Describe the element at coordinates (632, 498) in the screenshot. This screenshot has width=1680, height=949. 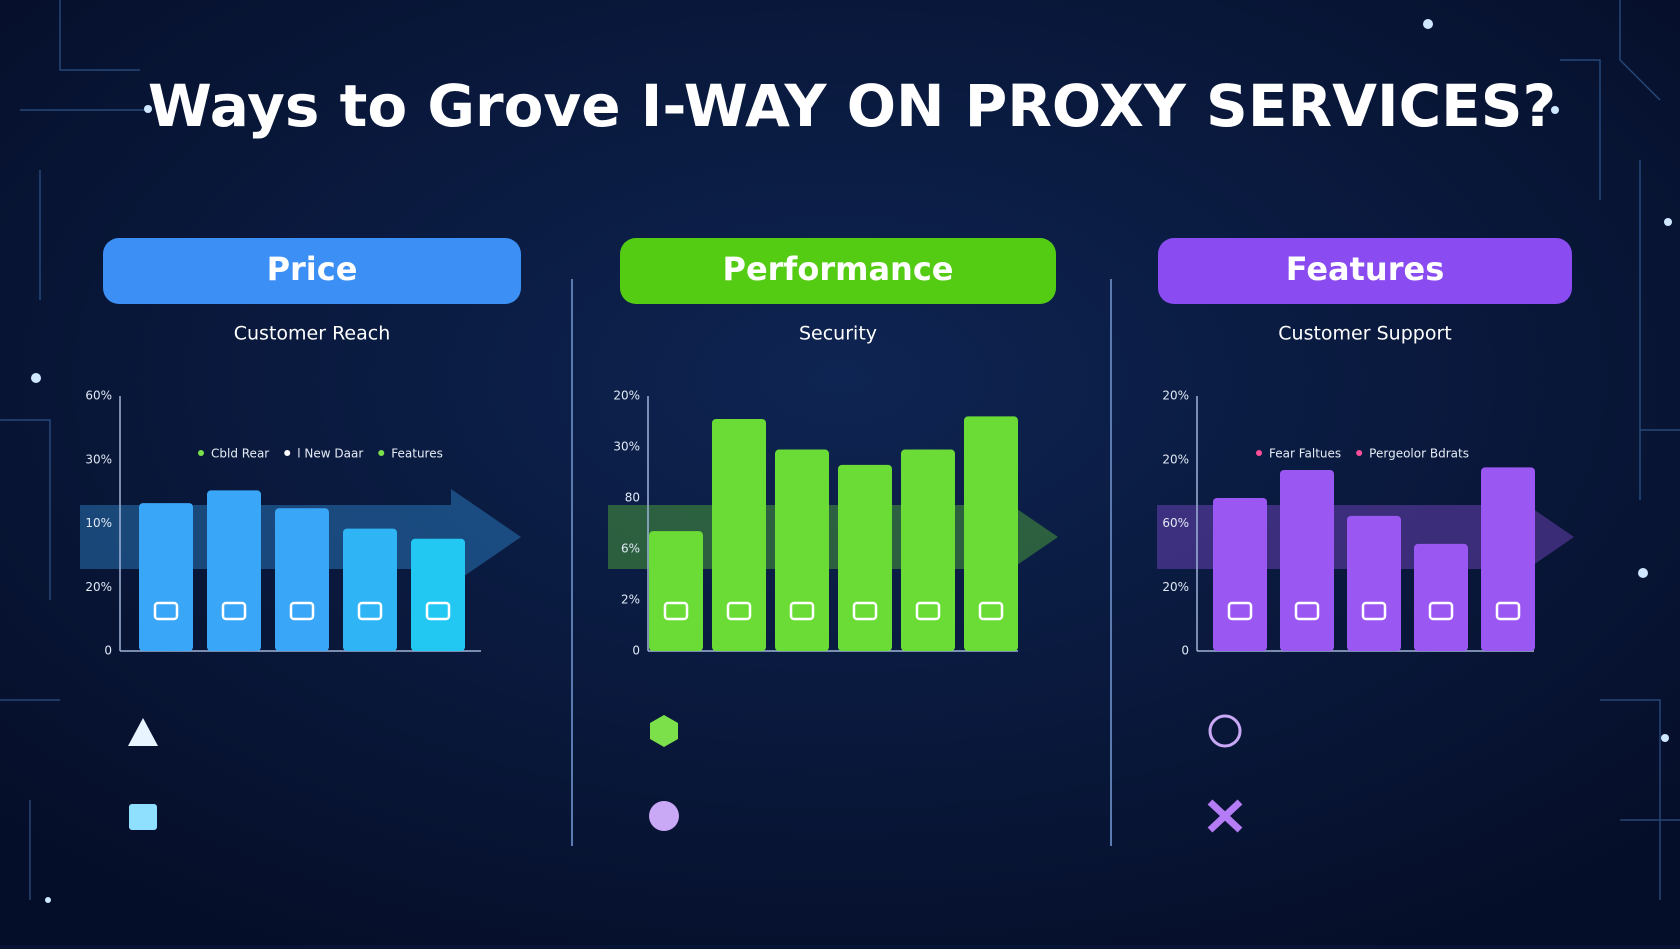
I see `y-tick-label: 80` at that location.